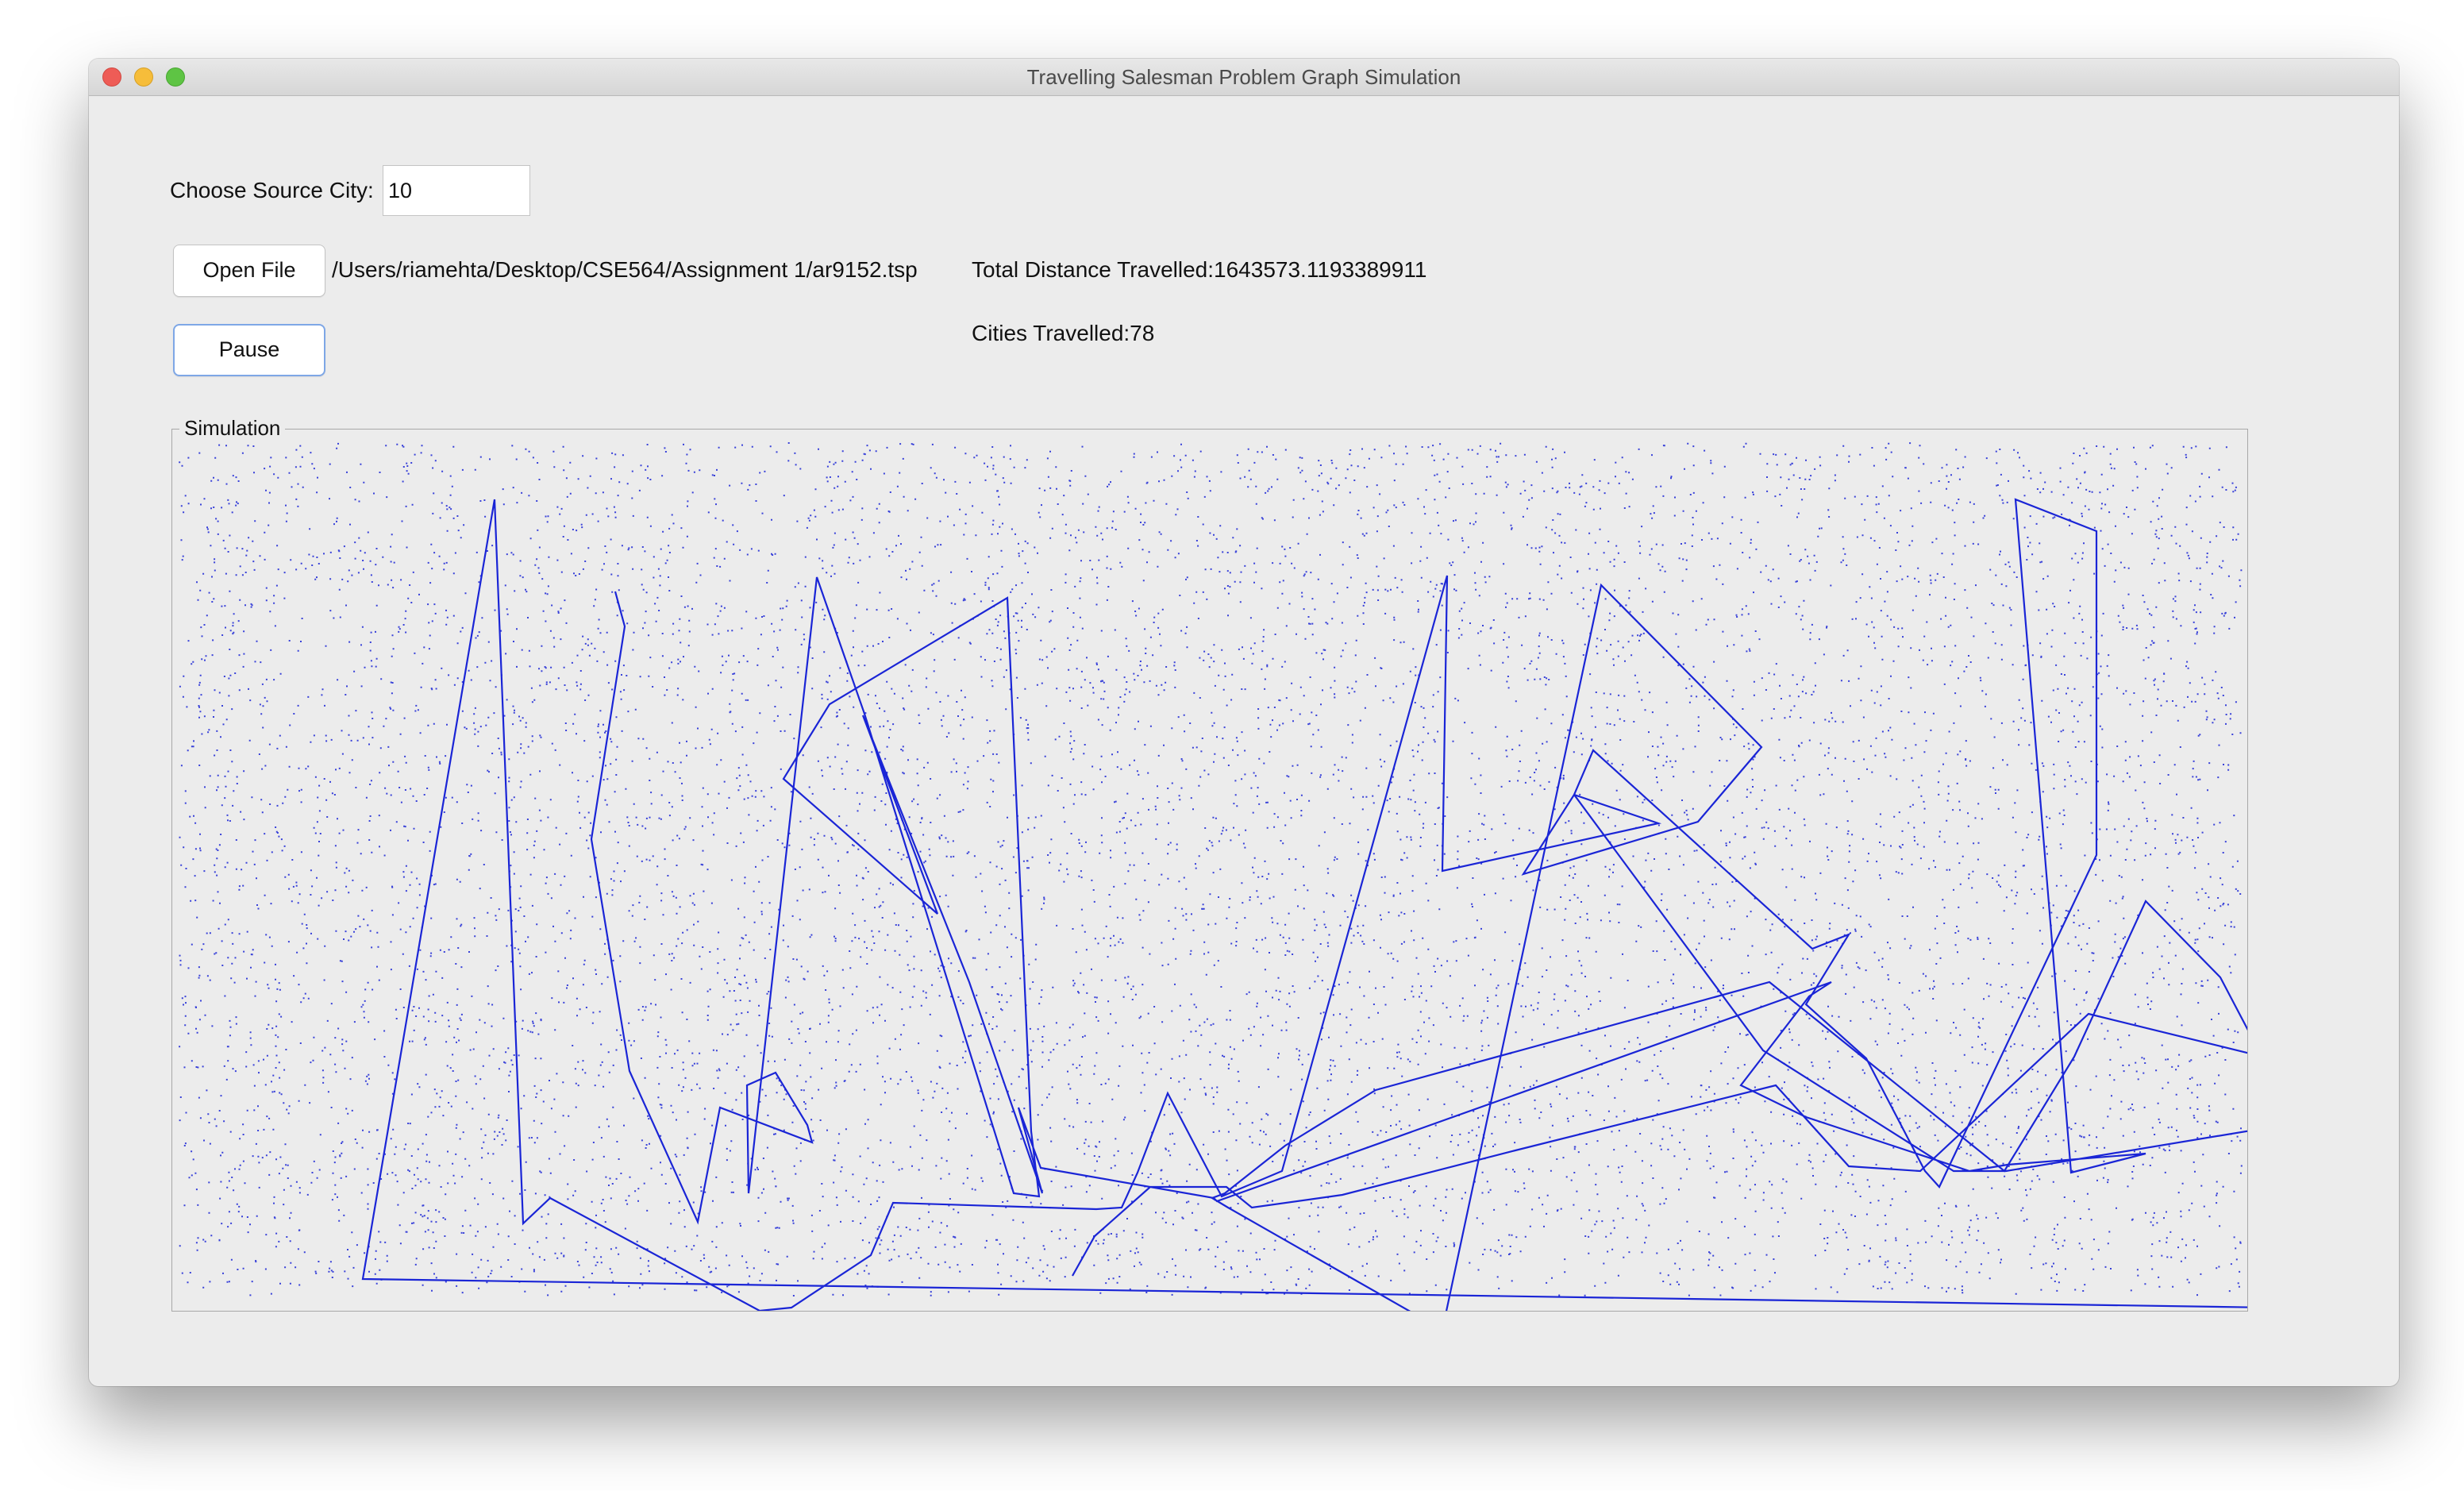  What do you see at coordinates (175, 77) in the screenshot?
I see `zoom-window-button` at bounding box center [175, 77].